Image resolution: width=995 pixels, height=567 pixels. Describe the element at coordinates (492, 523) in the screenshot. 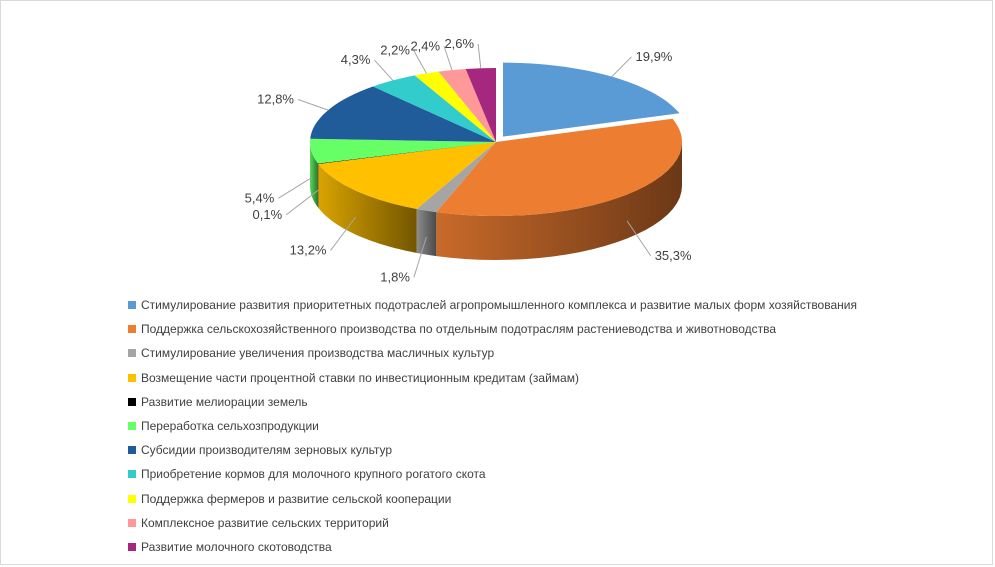

I see `legend-item: Комплексное развитие сельских территорий` at that location.